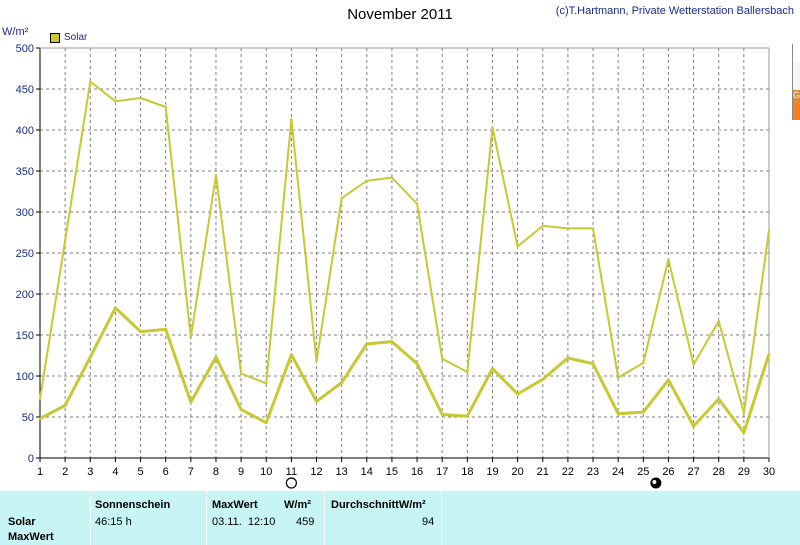 Image resolution: width=800 pixels, height=545 pixels. I want to click on side-tab-orange: G, so click(796, 97).